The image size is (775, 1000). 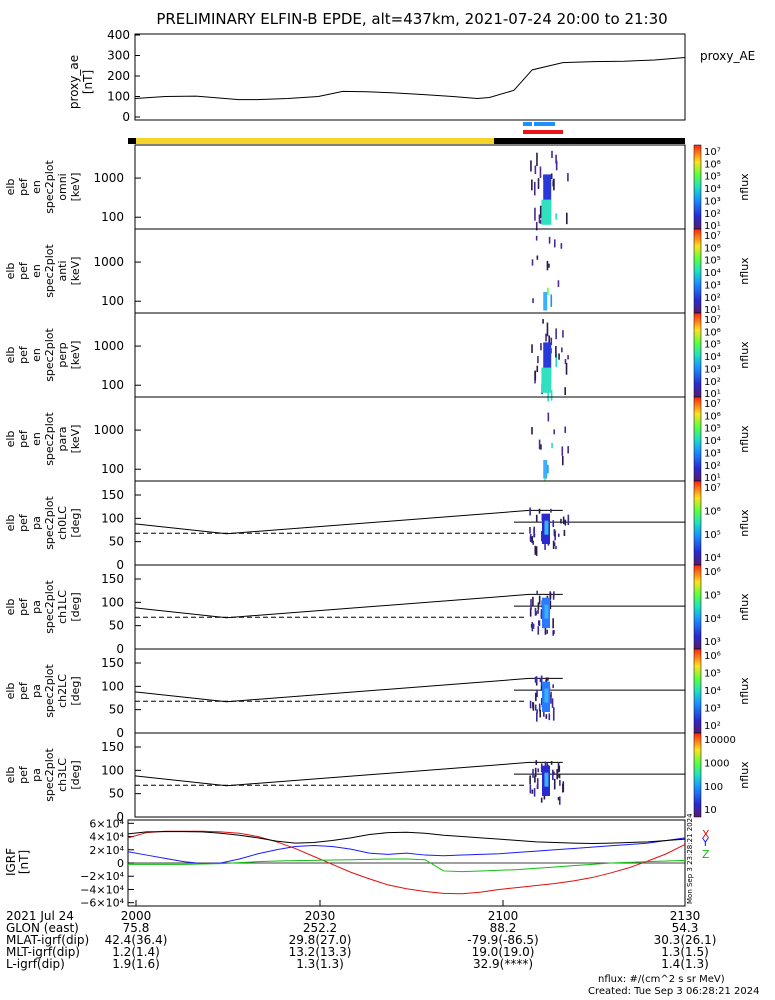 I want to click on loss-cone-line, so click(x=348, y=774).